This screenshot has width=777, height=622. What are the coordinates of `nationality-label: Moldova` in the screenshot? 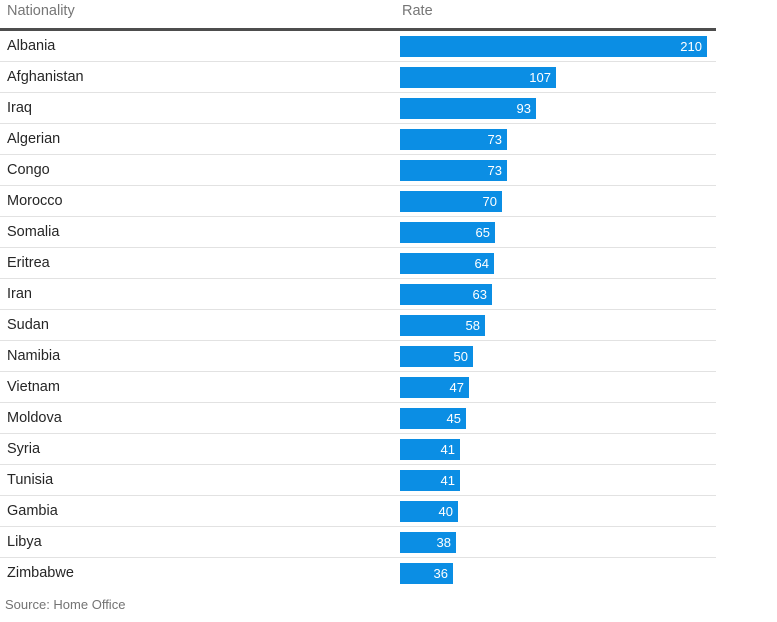 It's located at (34, 418).